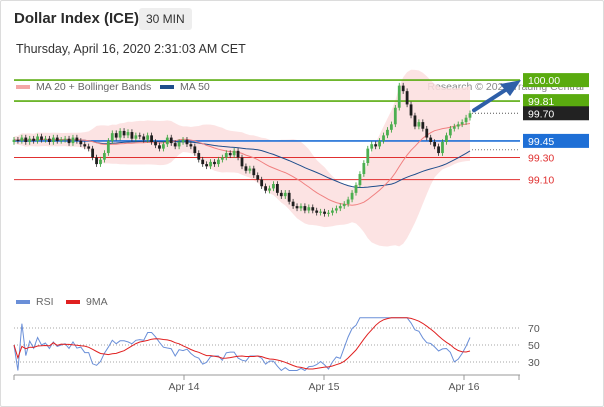  Describe the element at coordinates (541, 102) in the screenshot. I see `price-label-99.81: 99.81` at that location.